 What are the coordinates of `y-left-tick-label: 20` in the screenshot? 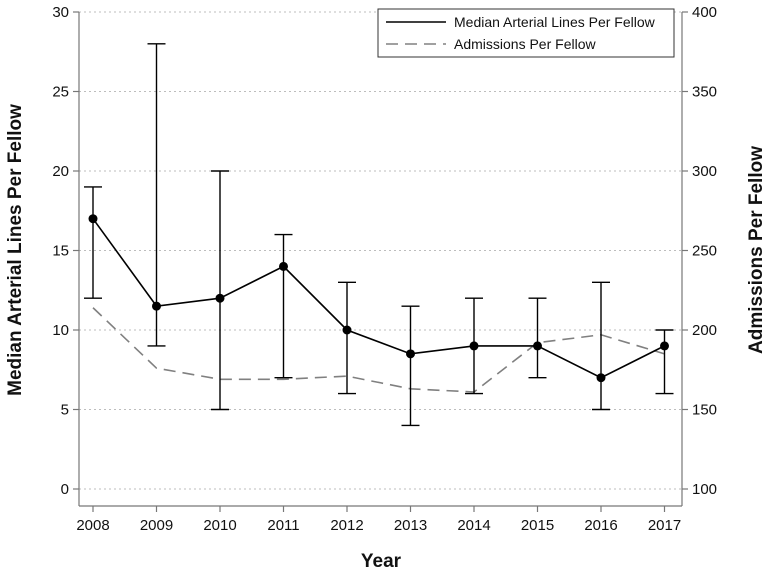 It's located at (60, 171).